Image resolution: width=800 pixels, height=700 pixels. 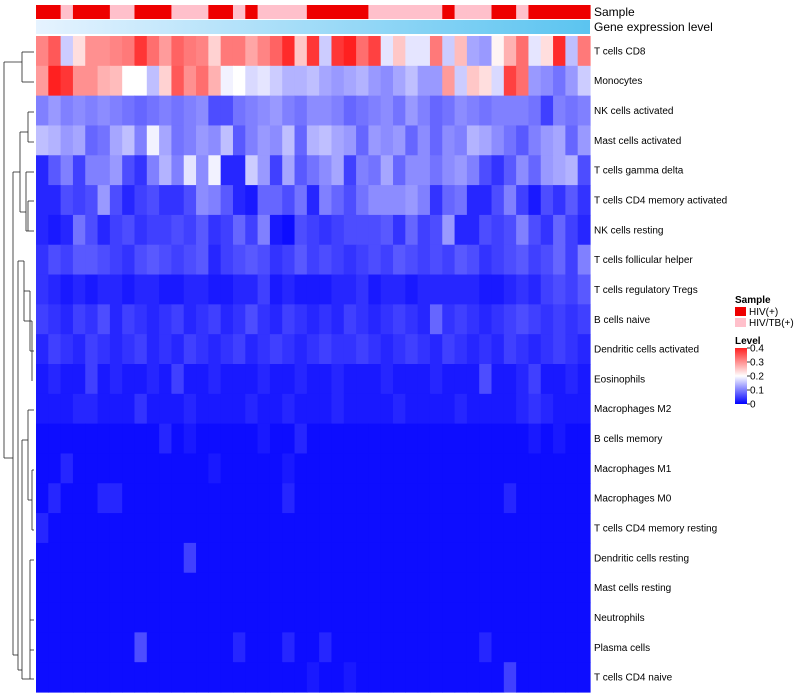 I want to click on row-label: T cells CD4 memory resting, so click(x=655, y=529).